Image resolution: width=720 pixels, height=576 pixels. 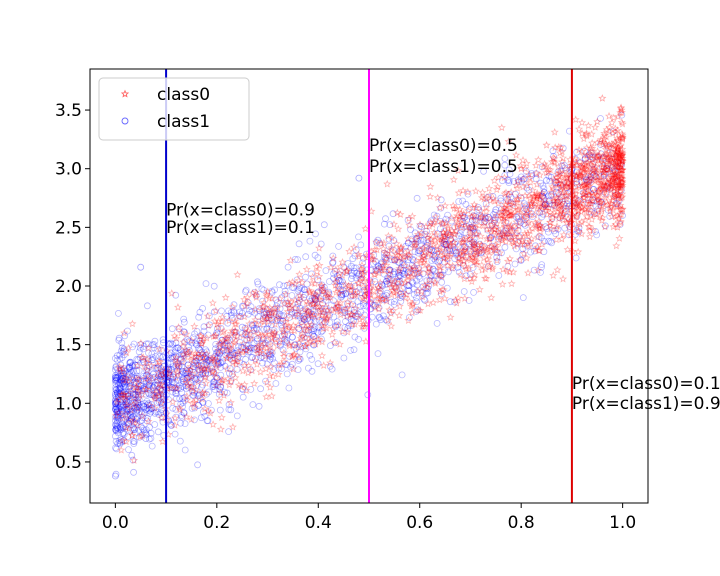 I want to click on annotation-0-1: Pr(x=class1)=0.1, so click(x=240, y=228).